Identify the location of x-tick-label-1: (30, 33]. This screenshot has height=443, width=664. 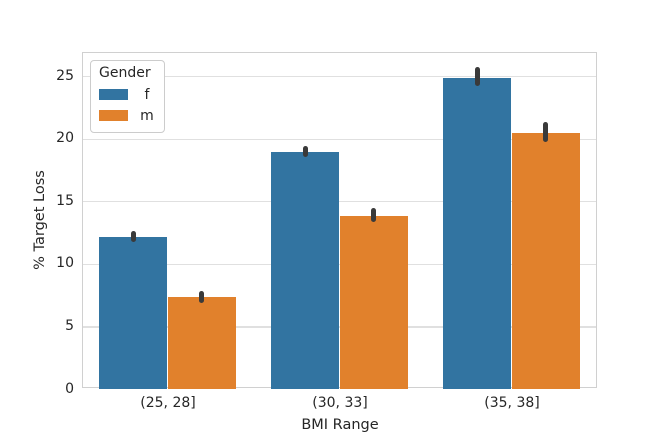
(340, 402).